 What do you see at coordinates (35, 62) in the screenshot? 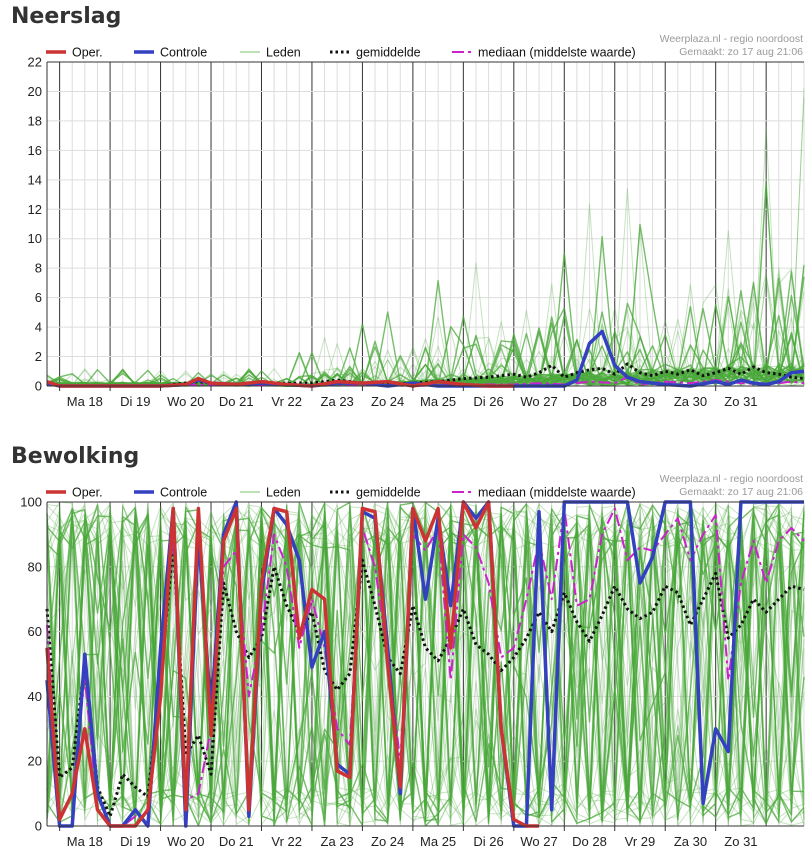
I see `y-tick-label: 22` at bounding box center [35, 62].